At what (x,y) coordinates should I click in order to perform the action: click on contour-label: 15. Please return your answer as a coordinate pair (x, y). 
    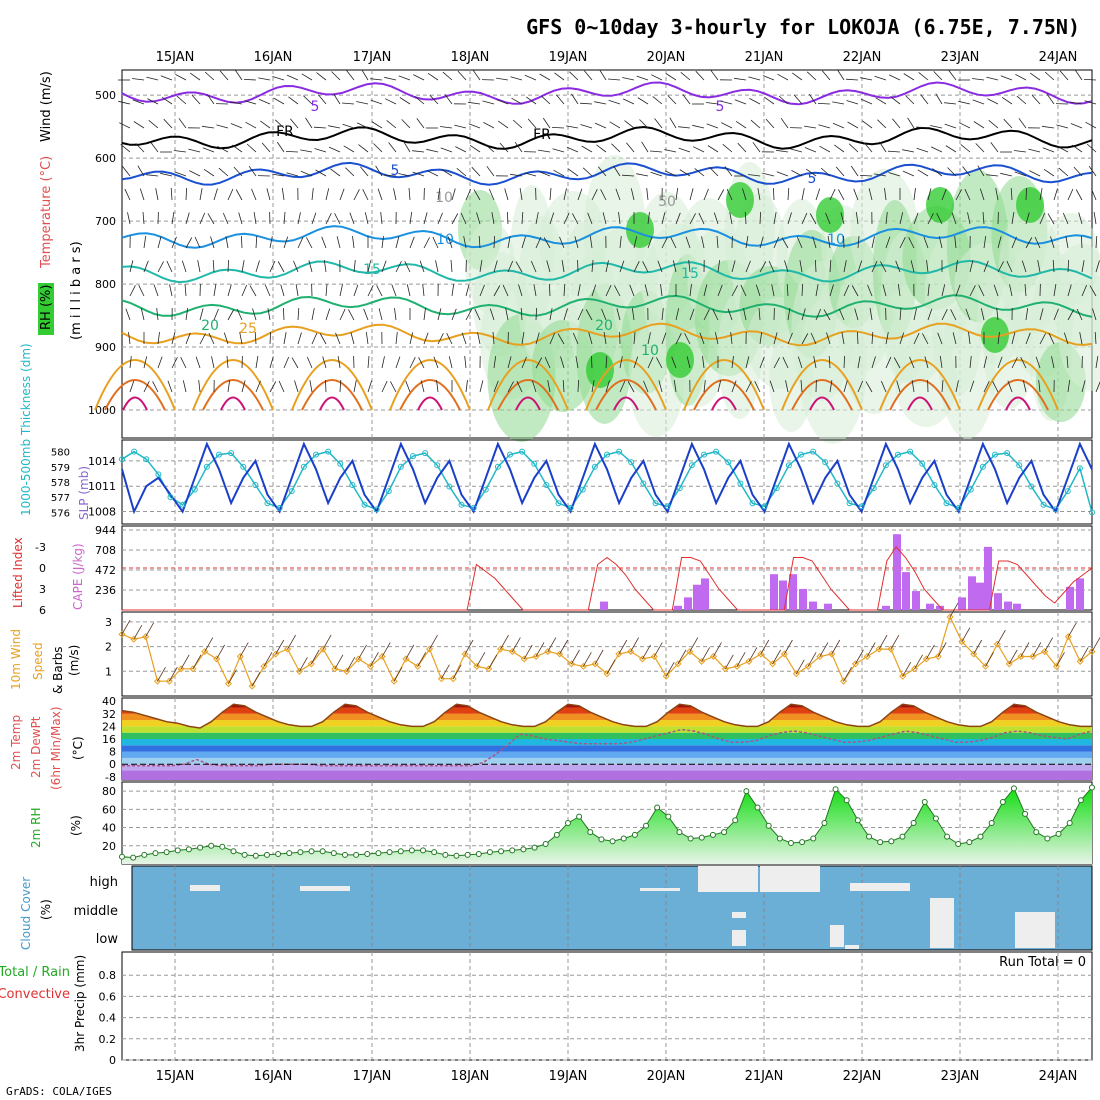
    Looking at the image, I should click on (372, 270).